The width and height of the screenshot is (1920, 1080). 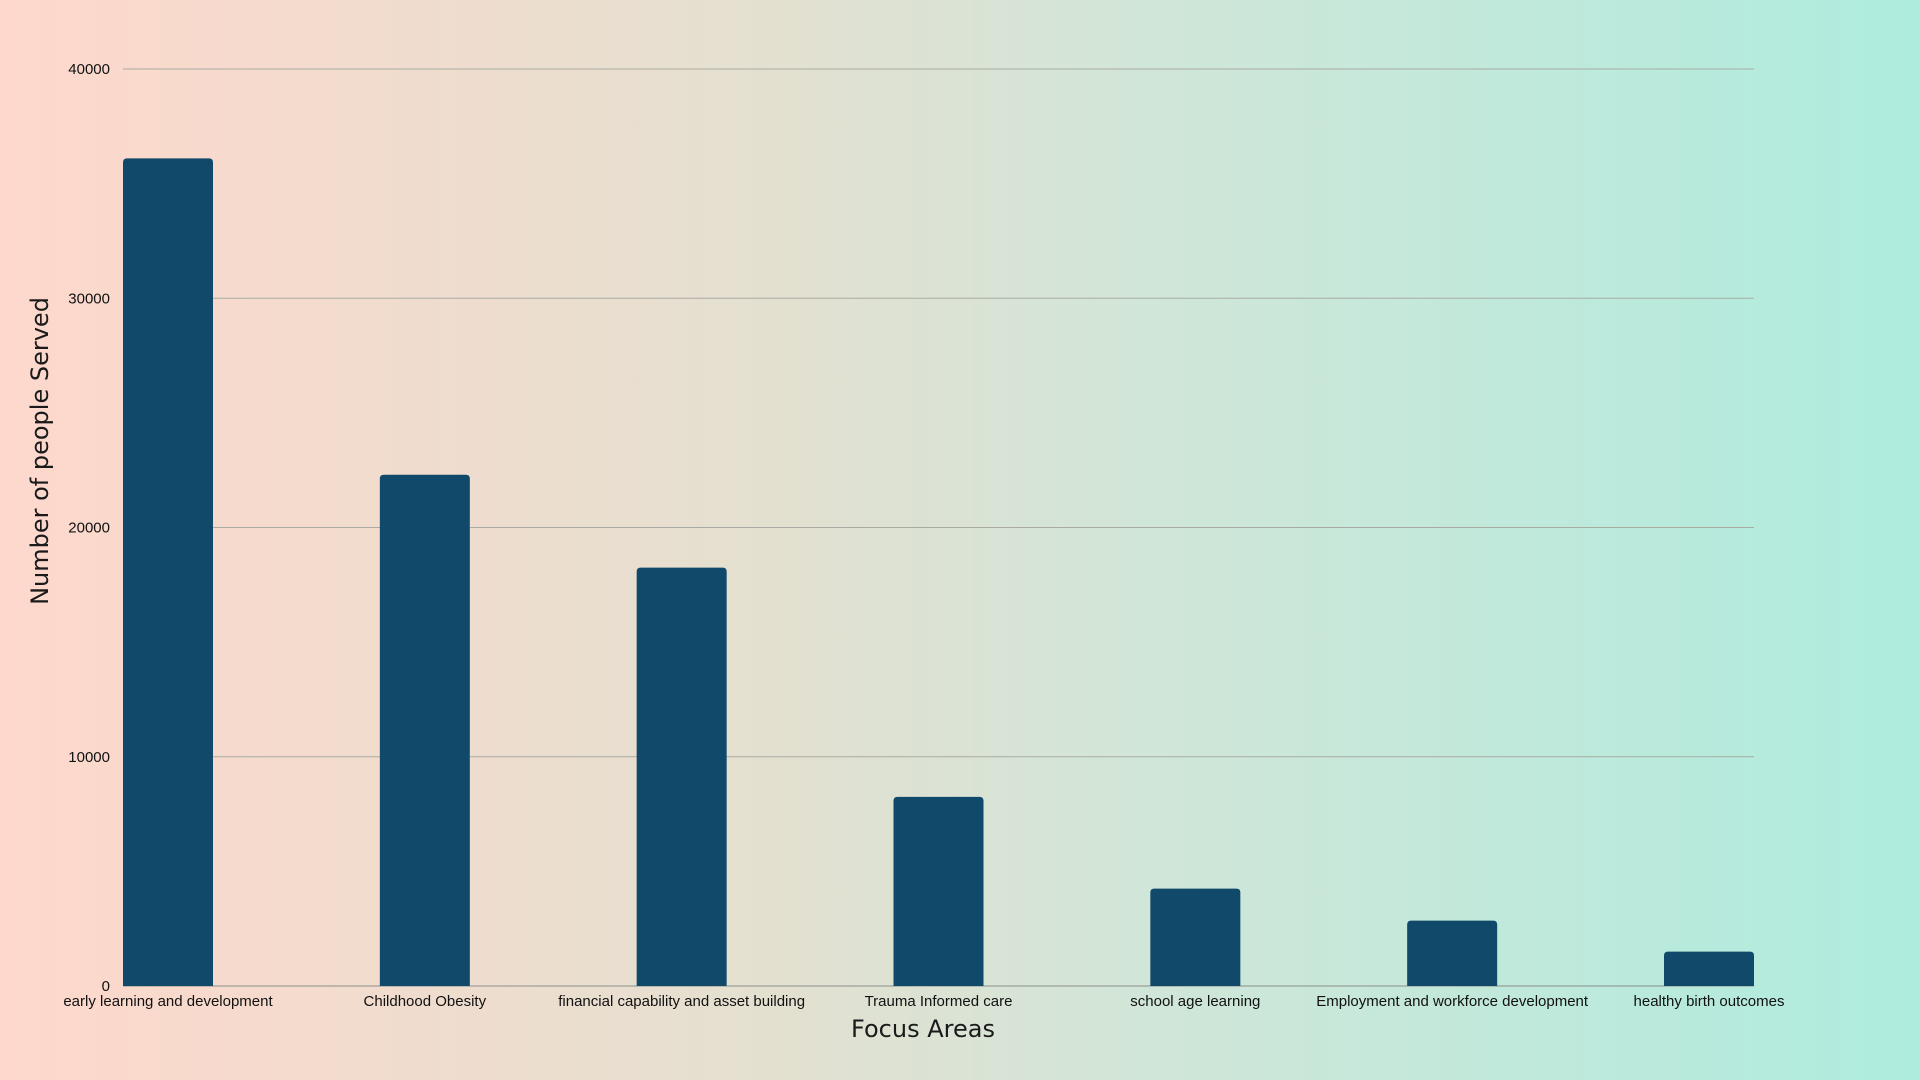 I want to click on y-axis-title: Number of people Served, so click(x=40, y=451).